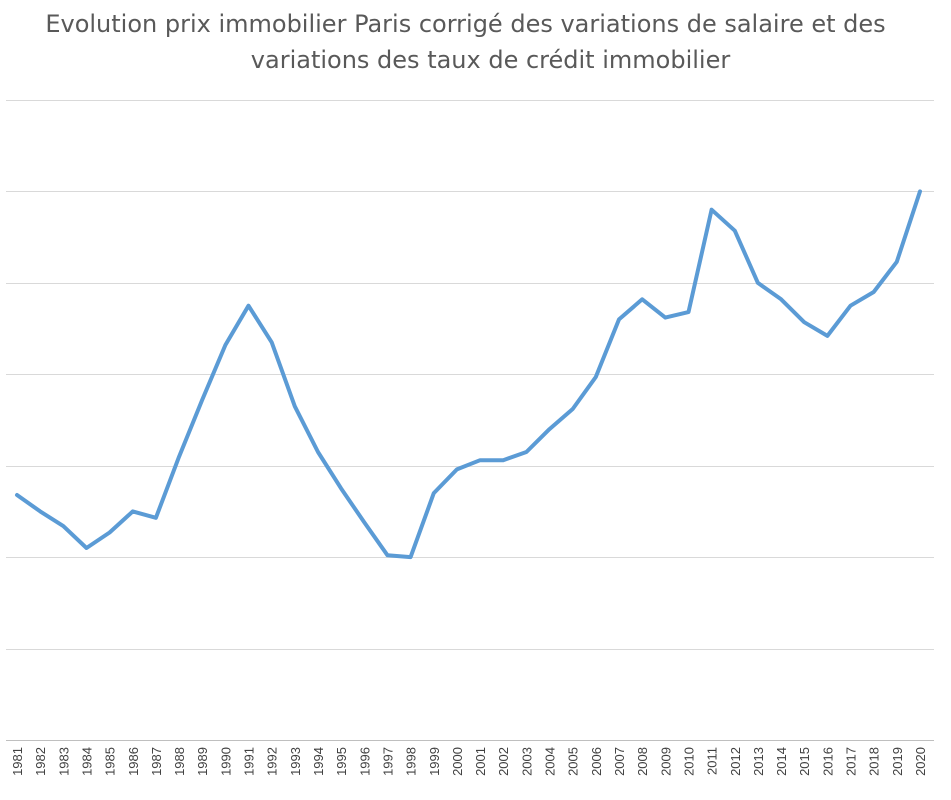 The image size is (951, 800). I want to click on x-tick-label-1982: 1982, so click(40, 761).